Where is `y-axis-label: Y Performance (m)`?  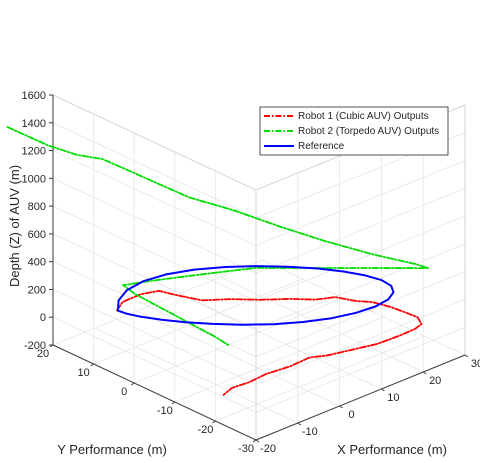 y-axis-label: Y Performance (m) is located at coordinates (112, 449).